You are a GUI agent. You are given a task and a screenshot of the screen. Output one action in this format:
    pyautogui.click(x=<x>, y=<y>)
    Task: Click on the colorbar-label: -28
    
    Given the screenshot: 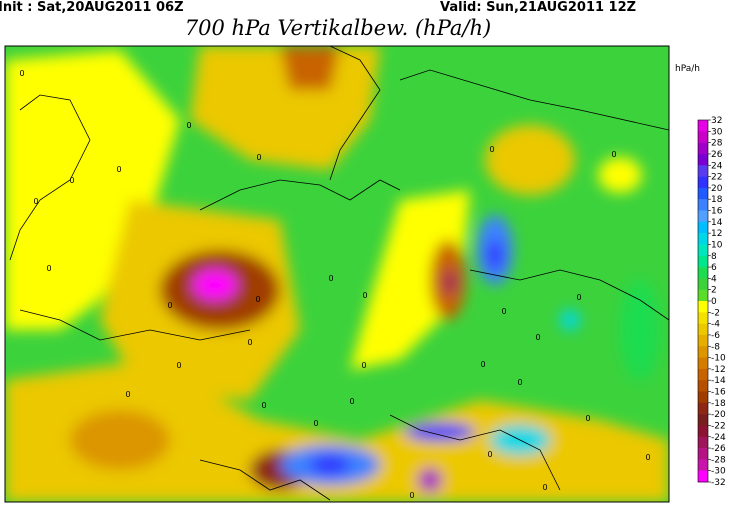 What is the action you would take?
    pyautogui.click(x=718, y=460)
    